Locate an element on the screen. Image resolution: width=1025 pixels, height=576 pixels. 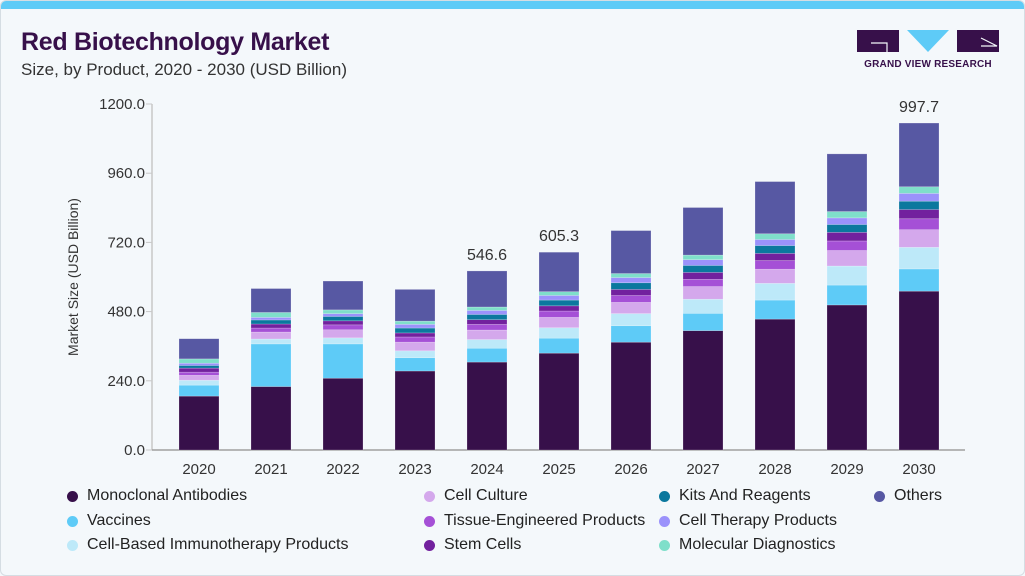
legend-label: Vaccines is located at coordinates (119, 520).